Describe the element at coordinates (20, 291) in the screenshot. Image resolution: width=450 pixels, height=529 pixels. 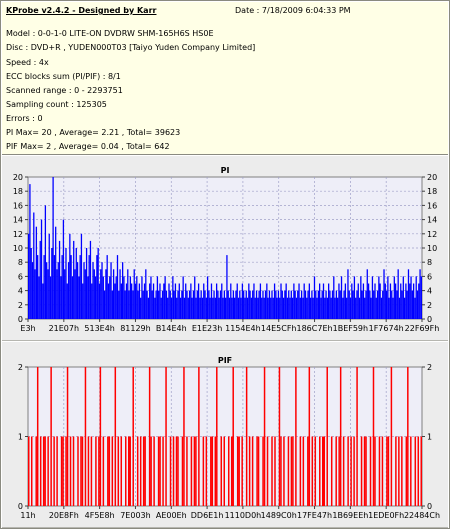
I see `pi-ytick-label: 4` at that location.